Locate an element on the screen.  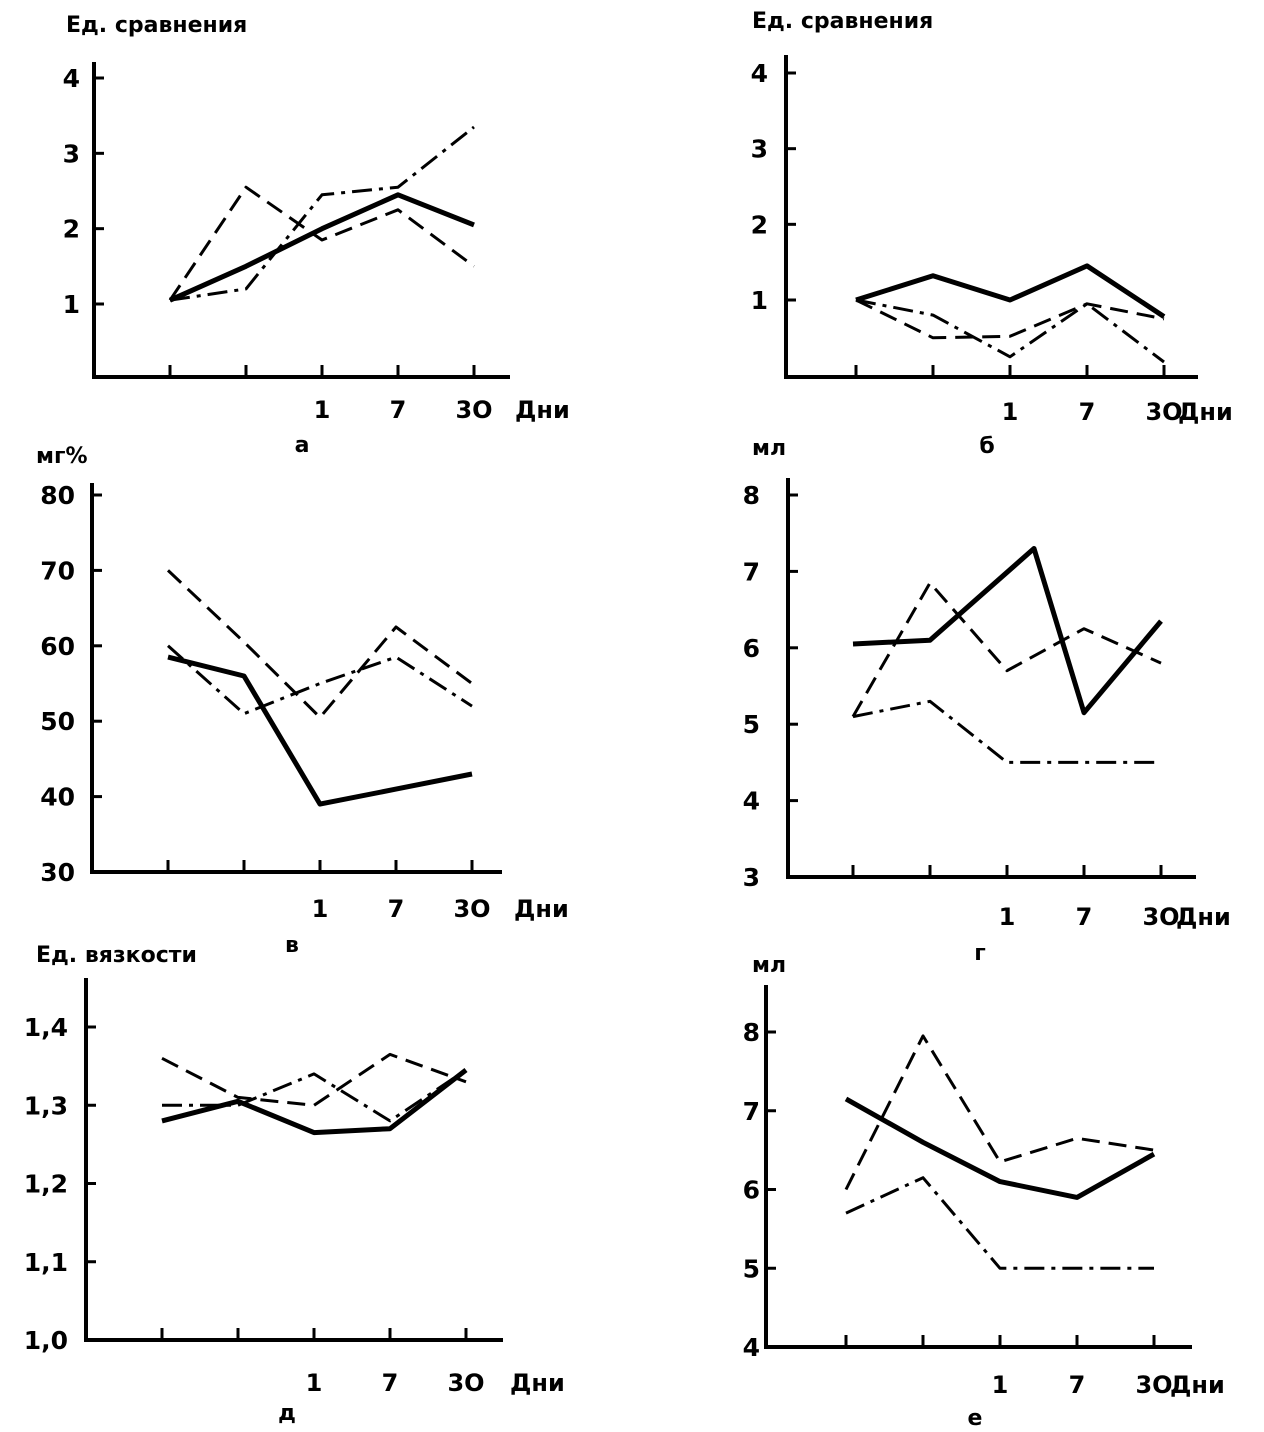
panel-2-x-tick-label: 3О is located at coordinates (1163, 412).